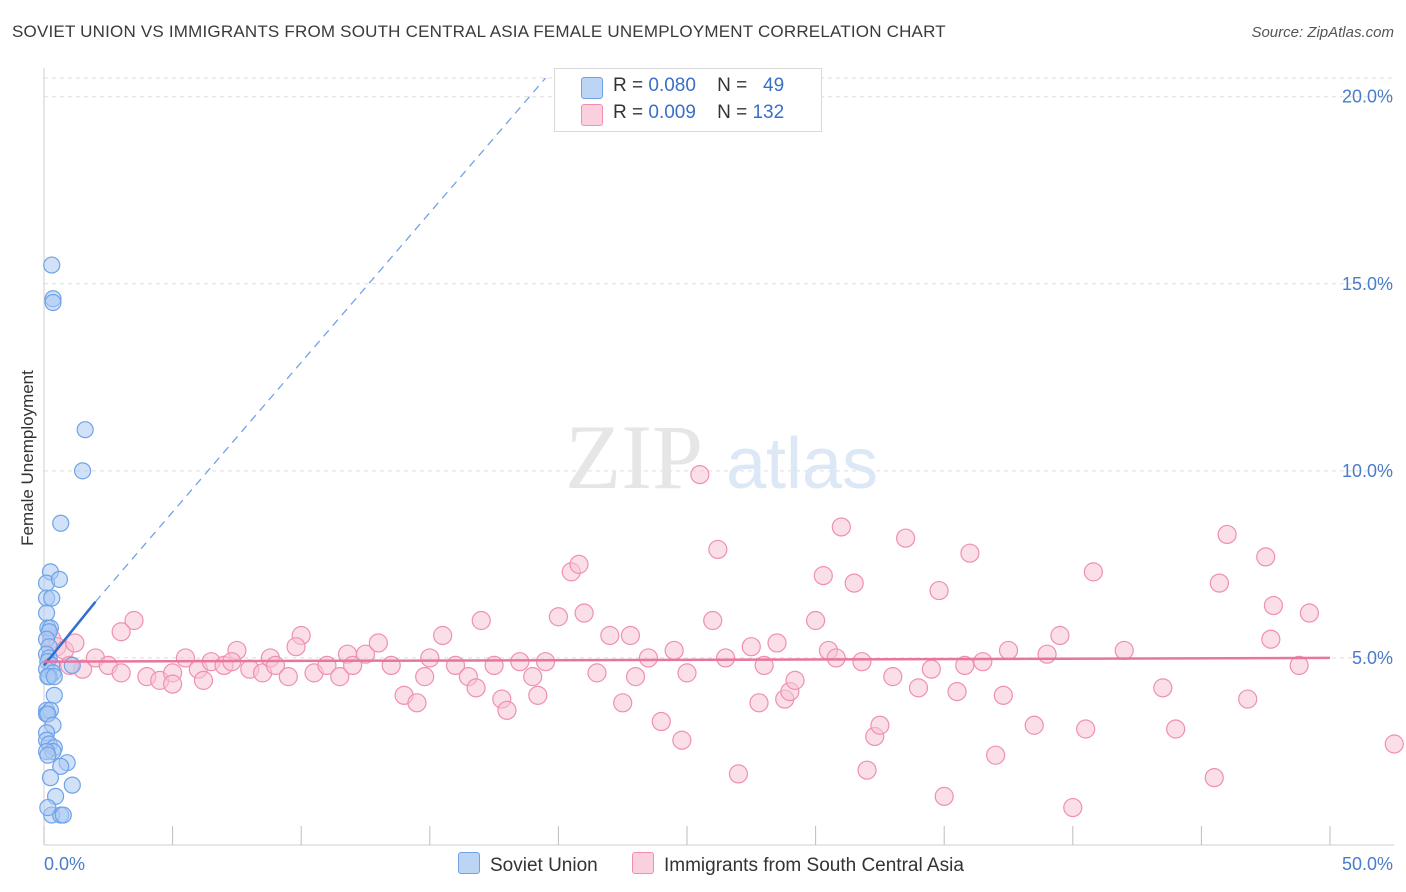  What do you see at coordinates (65, 540) in the screenshot?
I see `blue-series-points` at bounding box center [65, 540].